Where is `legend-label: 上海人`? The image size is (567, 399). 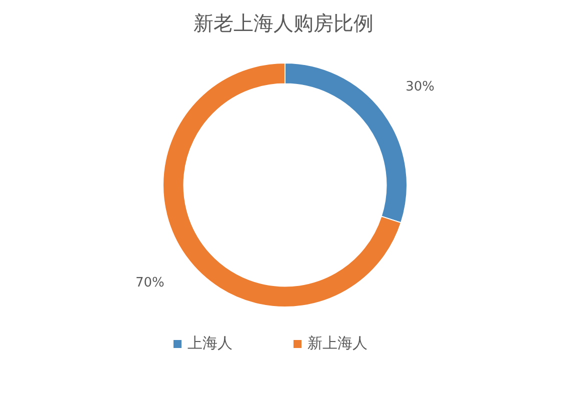 legend-label: 上海人 is located at coordinates (210, 343).